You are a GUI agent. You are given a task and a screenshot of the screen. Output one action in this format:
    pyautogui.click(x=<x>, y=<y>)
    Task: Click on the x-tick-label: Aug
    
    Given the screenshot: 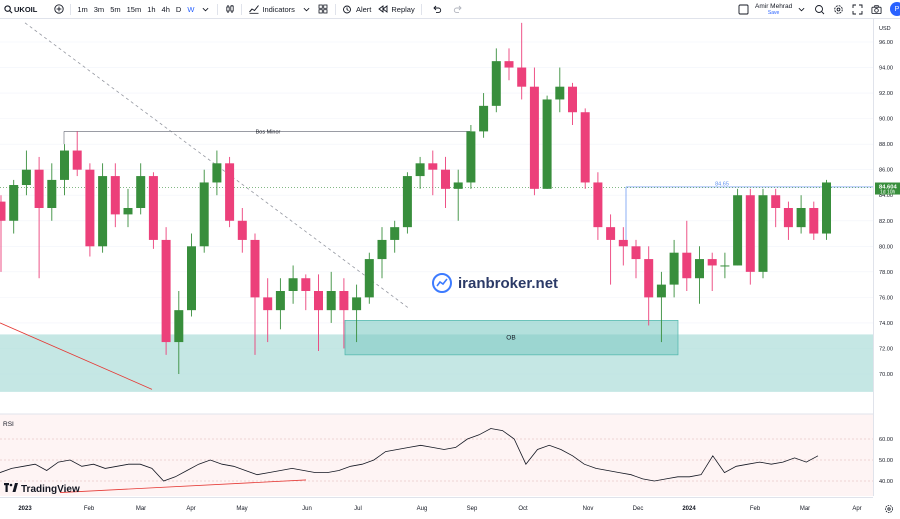 What is the action you would take?
    pyautogui.click(x=422, y=509)
    